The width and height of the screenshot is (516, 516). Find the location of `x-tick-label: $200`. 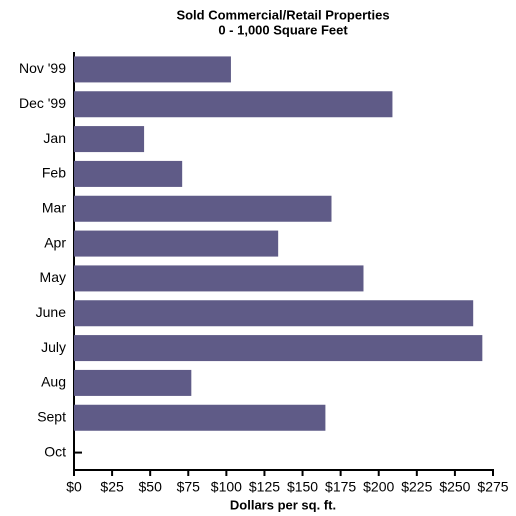

x-tick-label: $200 is located at coordinates (378, 487).